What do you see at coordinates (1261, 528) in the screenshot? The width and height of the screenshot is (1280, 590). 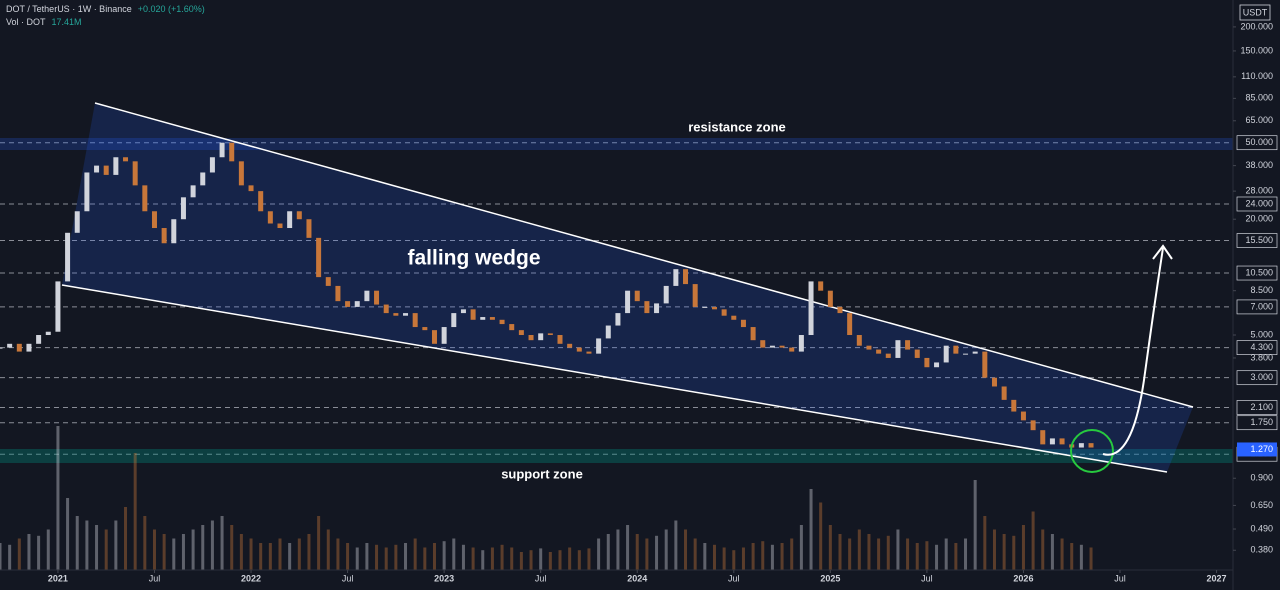 I see `y-tick-label: 0.490` at bounding box center [1261, 528].